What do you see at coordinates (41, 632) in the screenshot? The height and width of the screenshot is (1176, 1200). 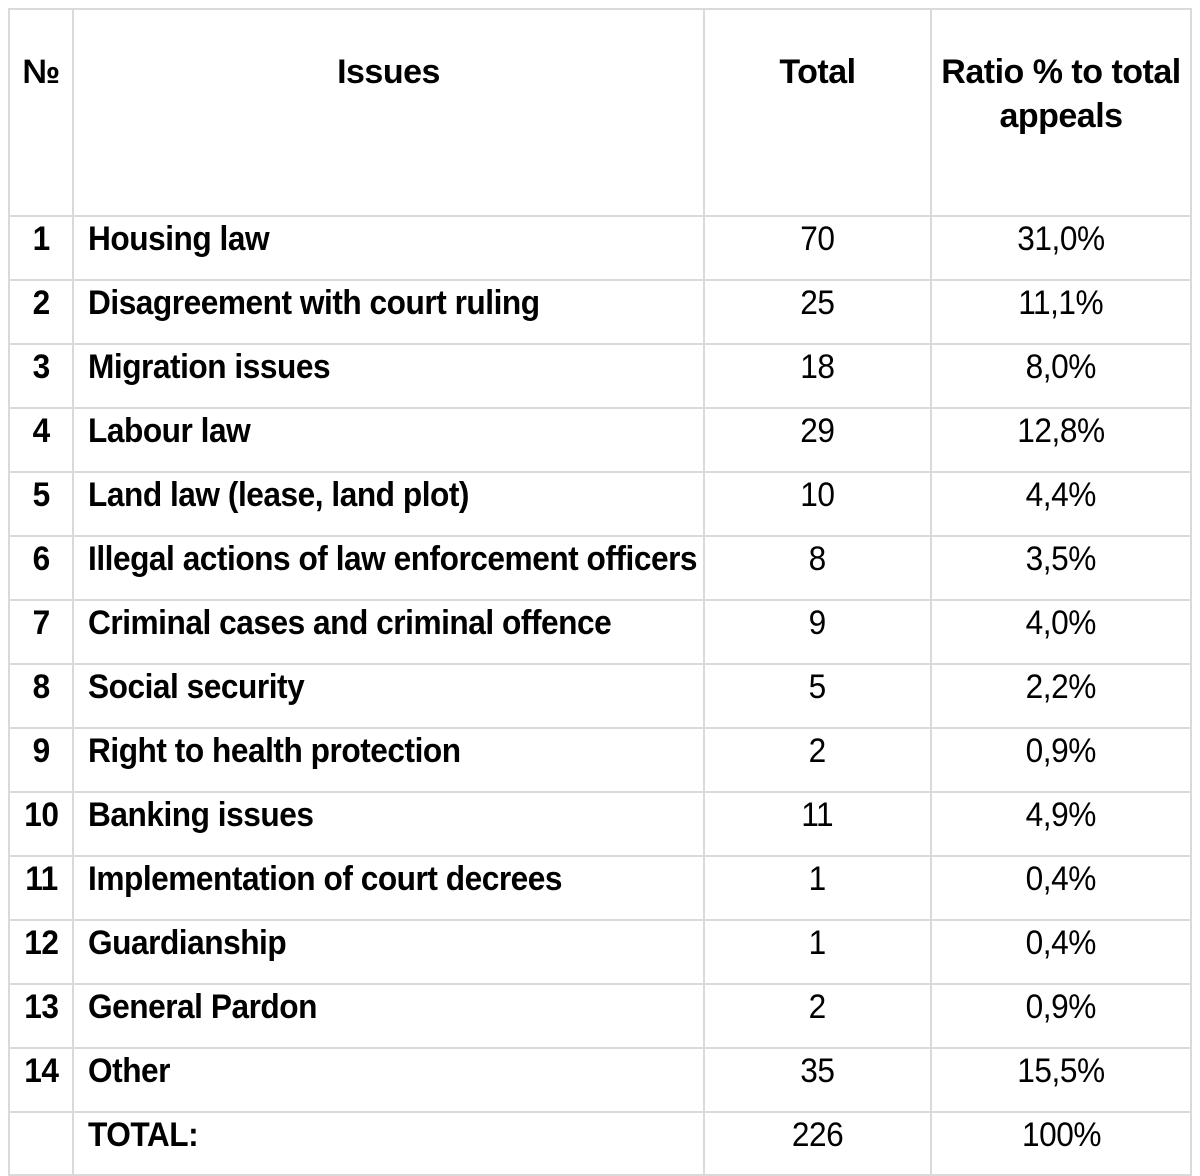 I see `row-number-cell: 7` at bounding box center [41, 632].